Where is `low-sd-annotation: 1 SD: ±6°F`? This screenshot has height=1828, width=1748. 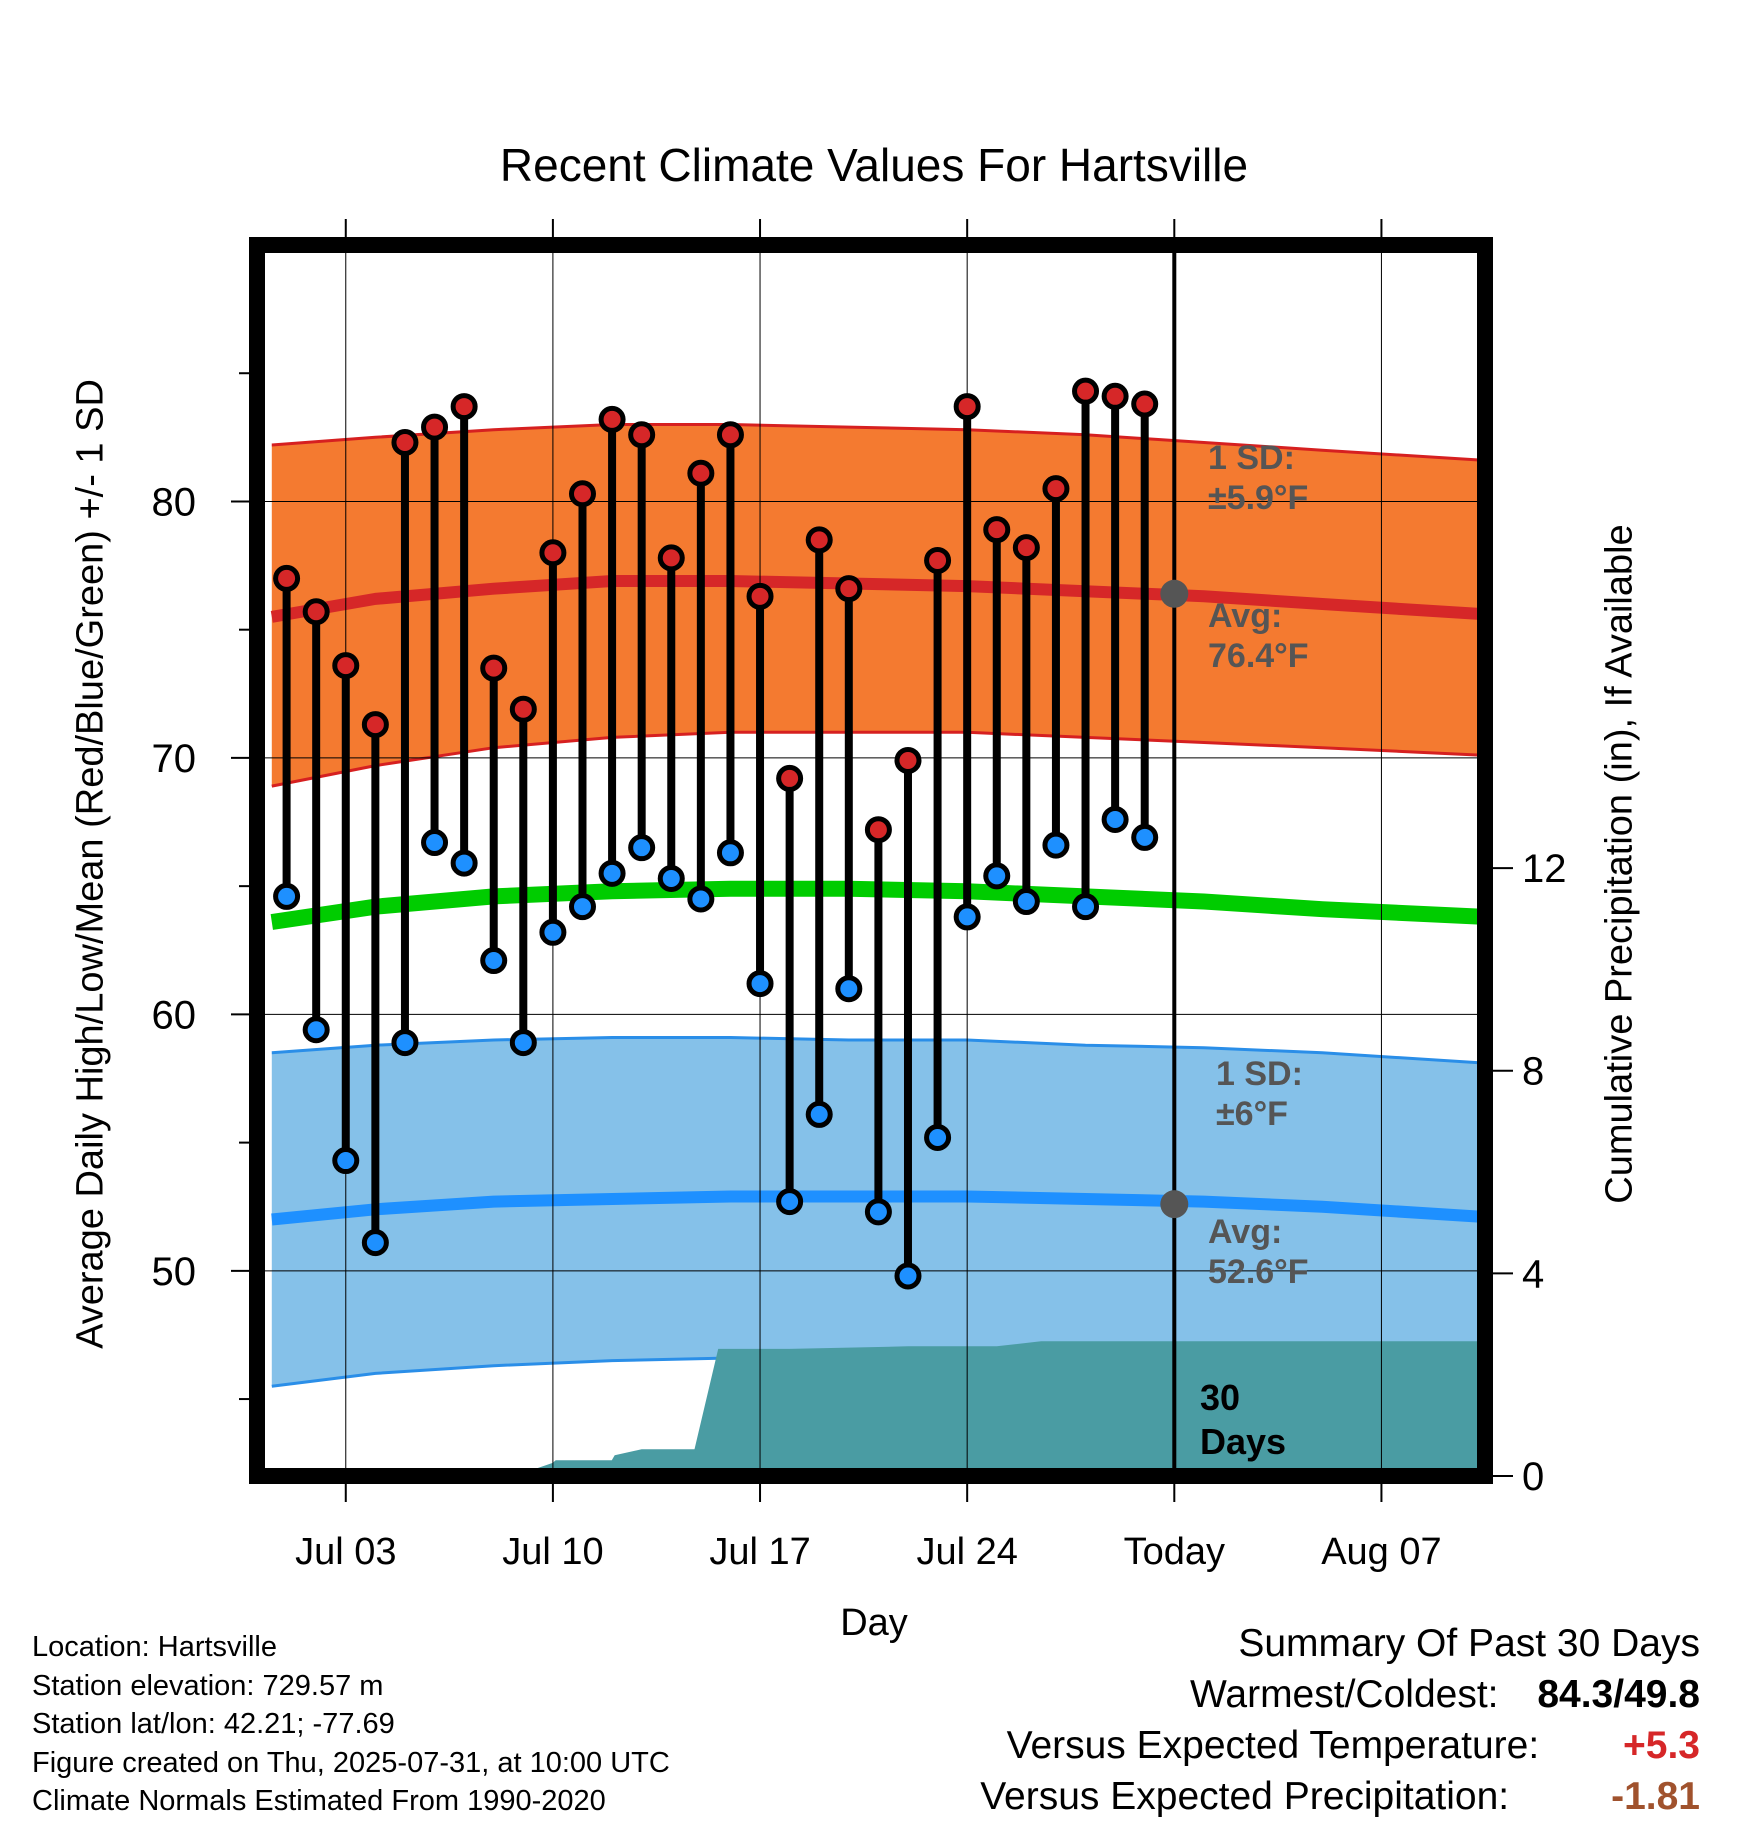 low-sd-annotation: 1 SD: ±6°F is located at coordinates (1259, 1094).